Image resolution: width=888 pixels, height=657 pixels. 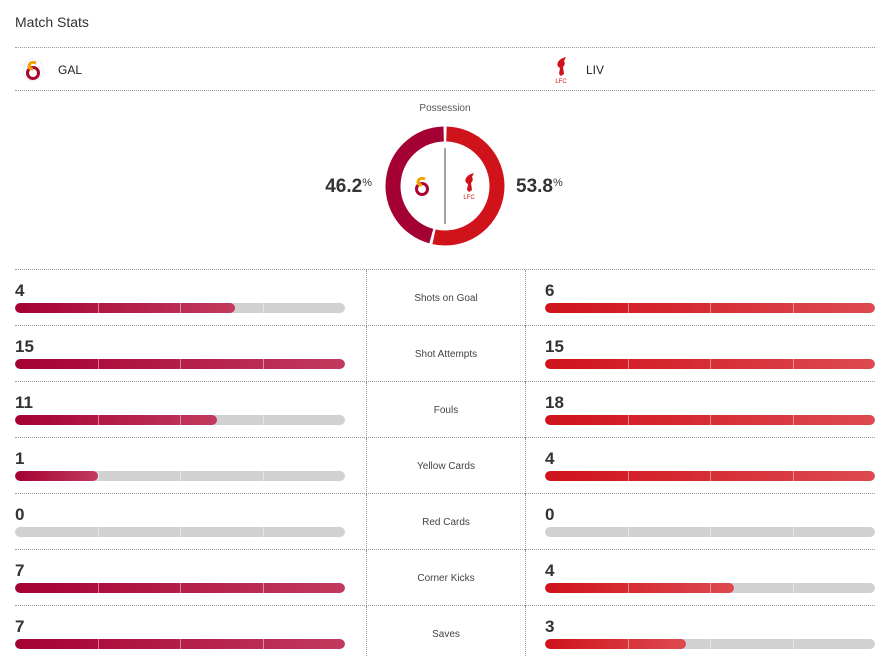 I want to click on stat-row: 7 Corner Kicks 4, so click(x=445, y=577).